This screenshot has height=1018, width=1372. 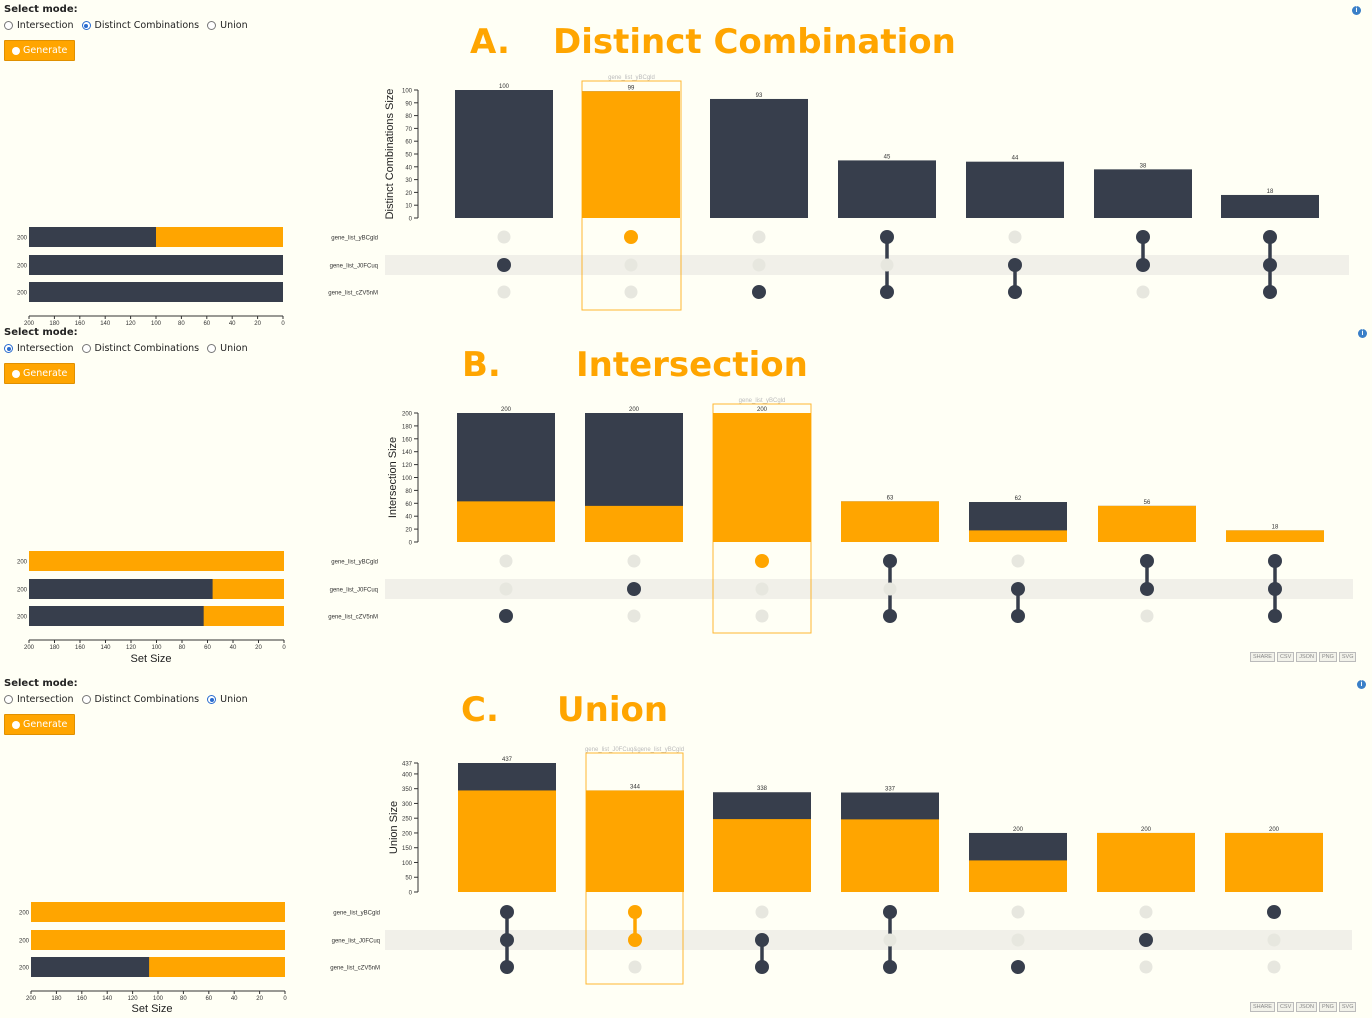 What do you see at coordinates (1306, 657) in the screenshot?
I see `export-json-button: JSON` at bounding box center [1306, 657].